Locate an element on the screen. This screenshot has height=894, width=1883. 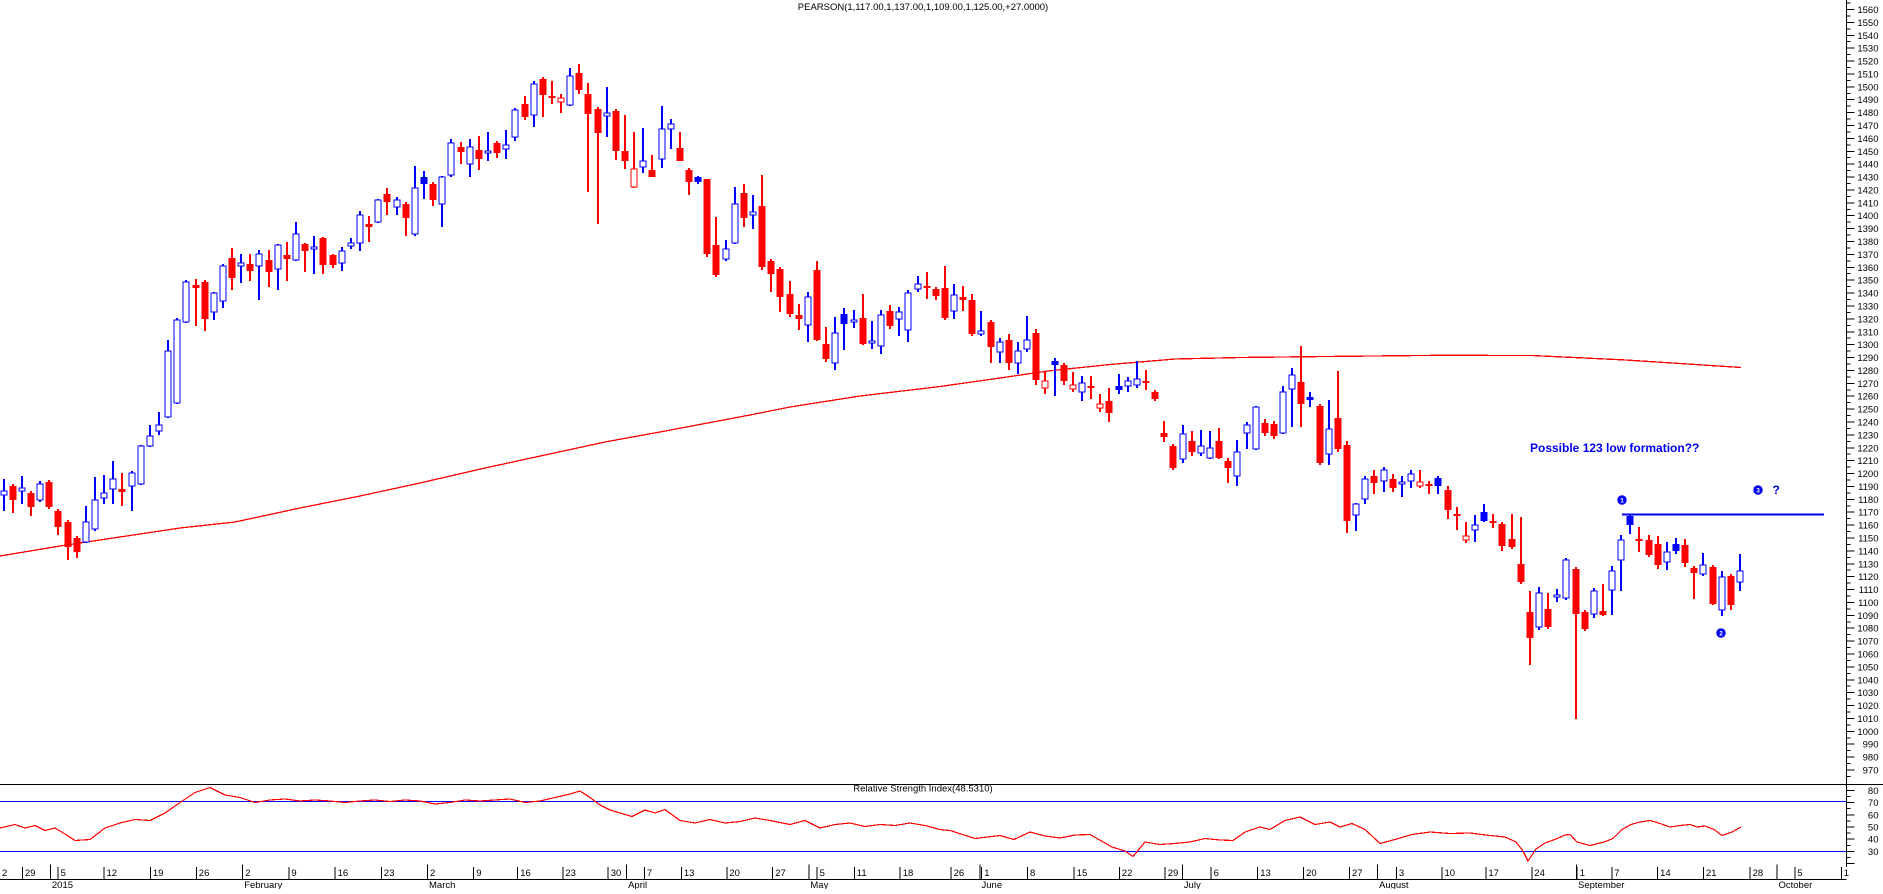
svg-text: 1330 is located at coordinates (1867, 306).